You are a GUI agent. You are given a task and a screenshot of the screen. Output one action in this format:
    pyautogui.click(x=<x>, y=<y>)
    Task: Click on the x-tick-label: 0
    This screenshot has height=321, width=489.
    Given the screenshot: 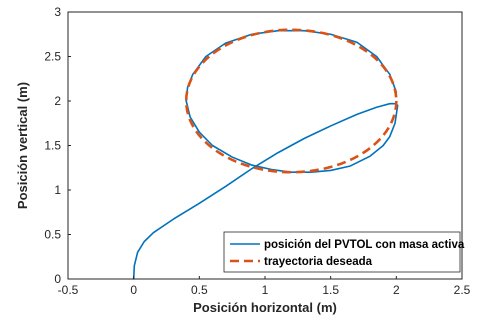 What is the action you would take?
    pyautogui.click(x=133, y=290)
    